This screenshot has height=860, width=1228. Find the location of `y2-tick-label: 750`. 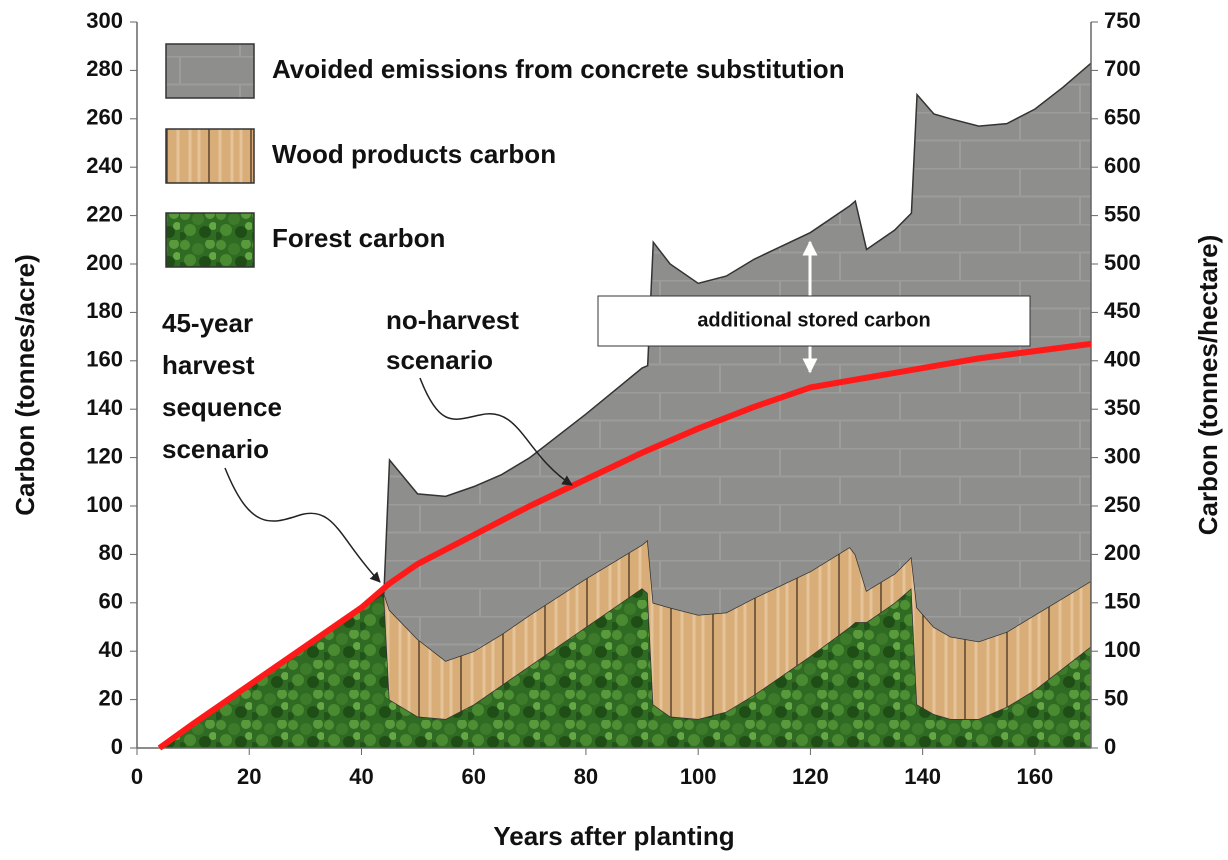

y2-tick-label: 750 is located at coordinates (1122, 20).